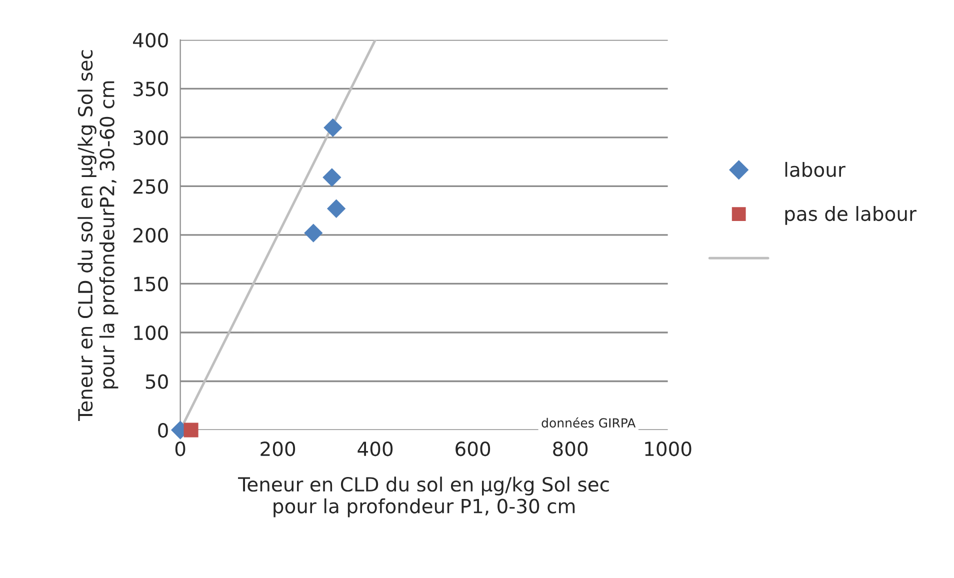 This screenshot has height=578, width=954. What do you see at coordinates (151, 284) in the screenshot?
I see `y-tick-label: 150` at bounding box center [151, 284].